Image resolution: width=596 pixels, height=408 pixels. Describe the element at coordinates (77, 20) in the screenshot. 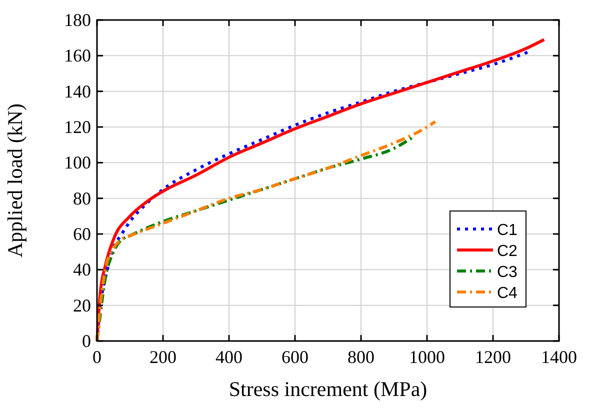

I see `y-tick-label: 180` at that location.